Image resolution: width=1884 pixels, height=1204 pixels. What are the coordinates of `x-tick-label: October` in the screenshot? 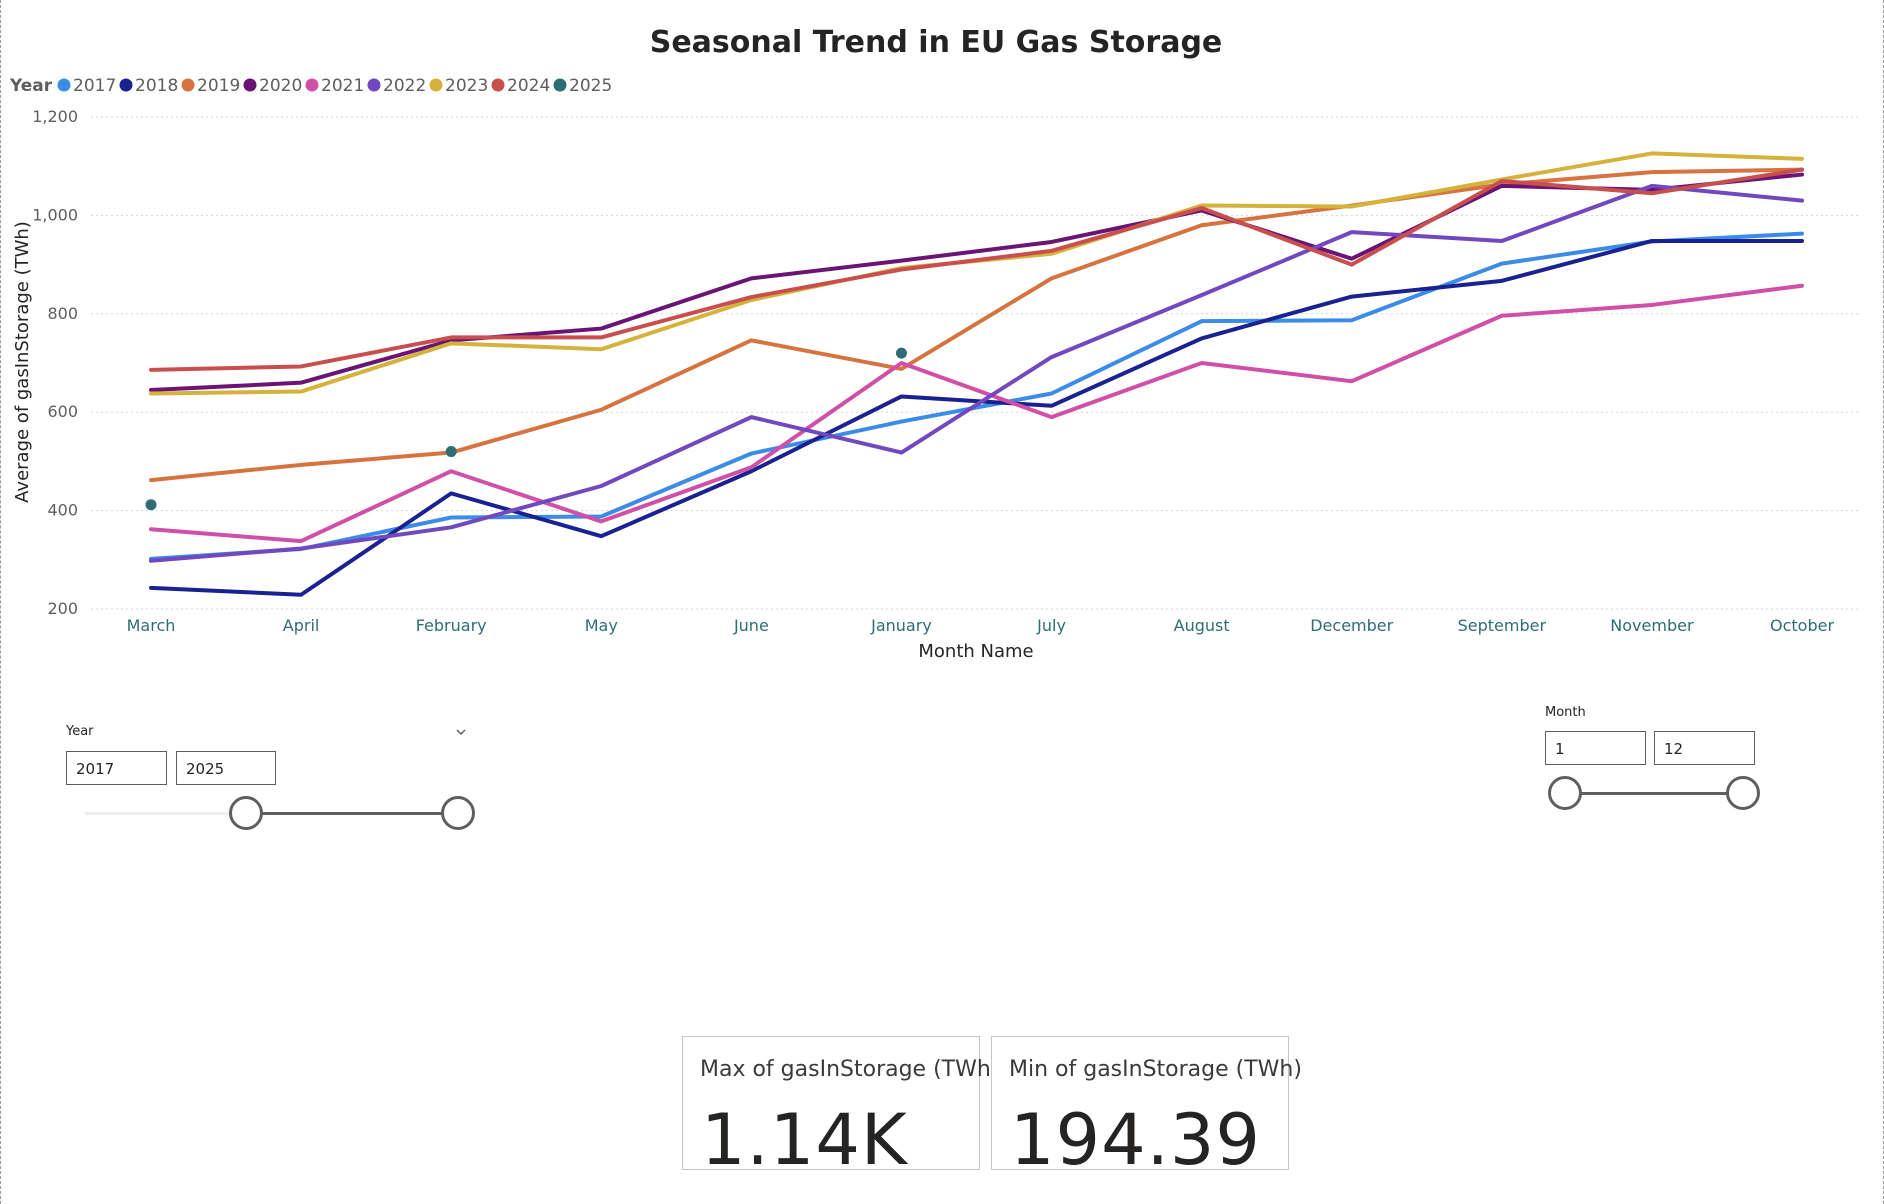 It's located at (1802, 625).